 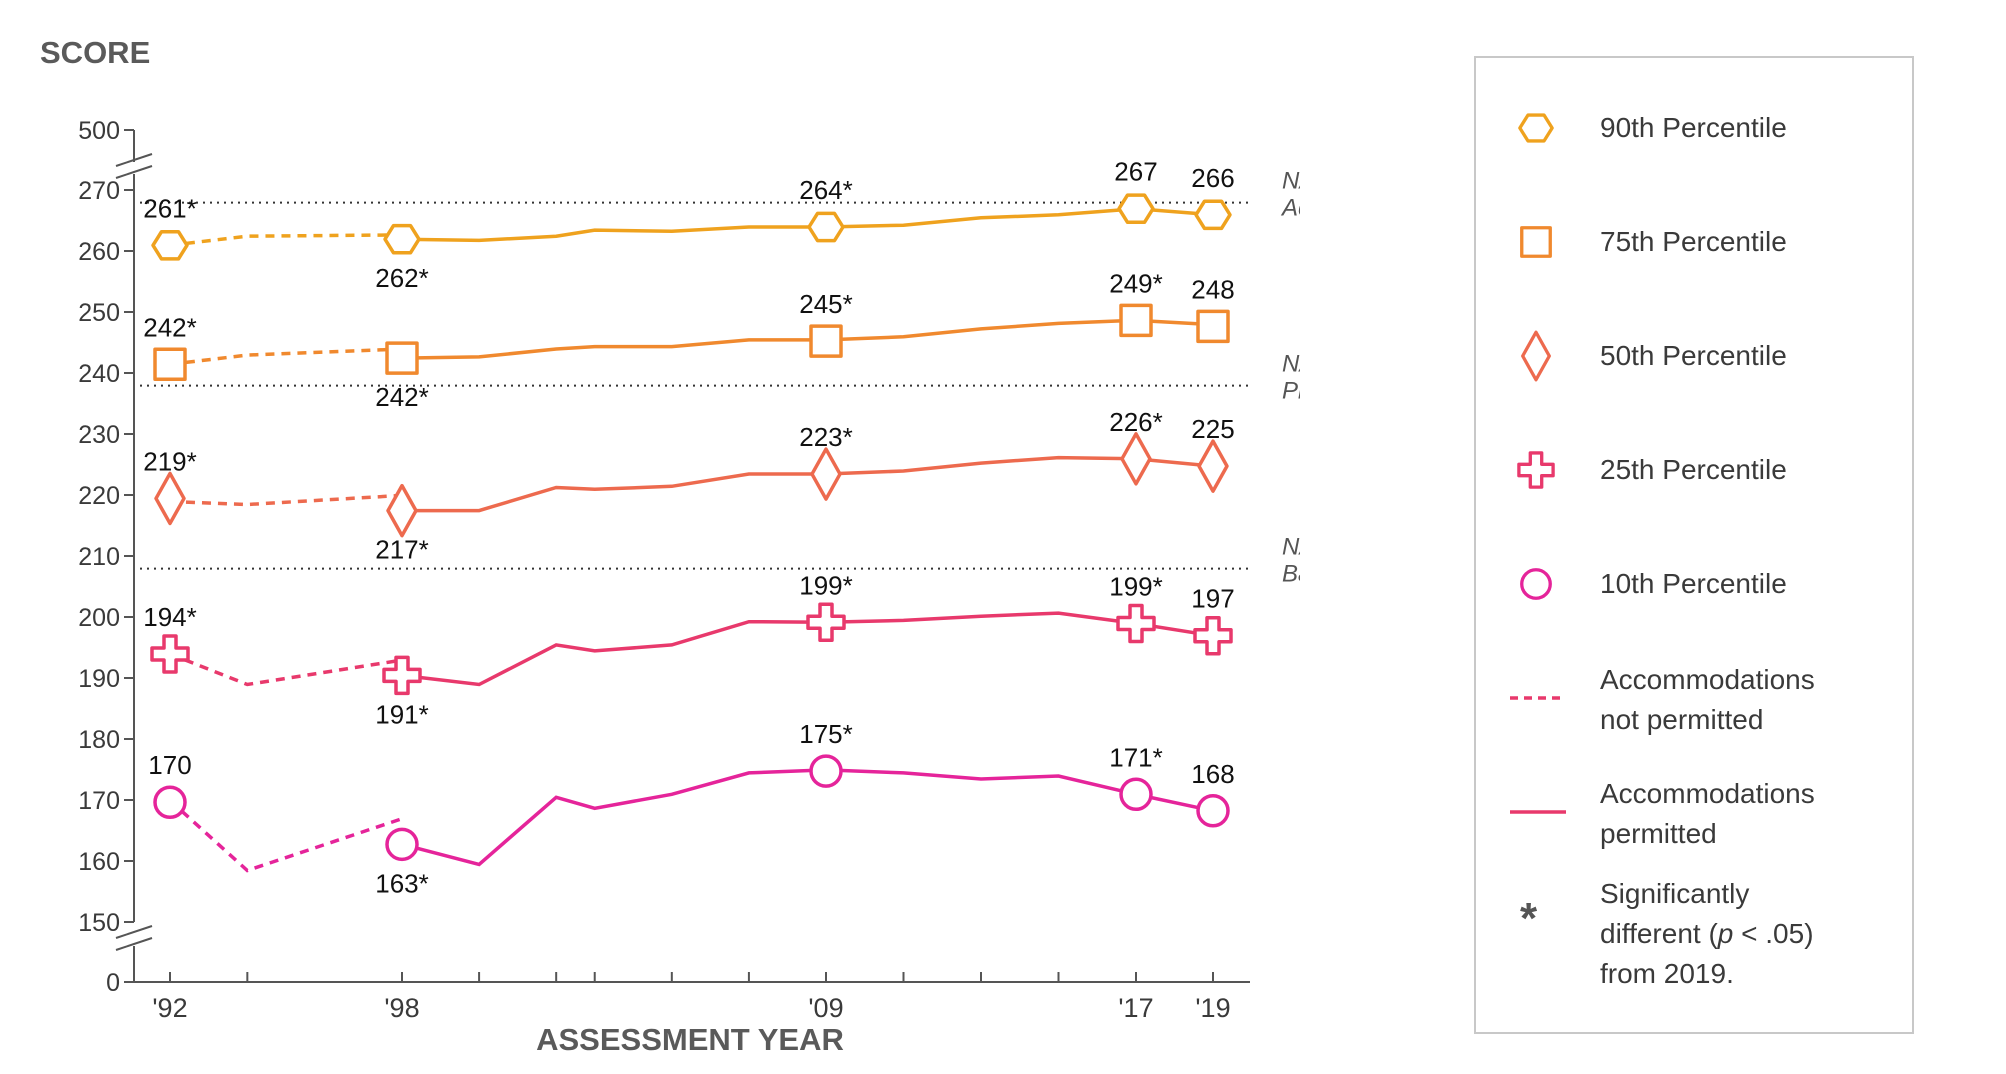 What do you see at coordinates (1658, 833) in the screenshot?
I see `legend-label-line2: permitted` at bounding box center [1658, 833].